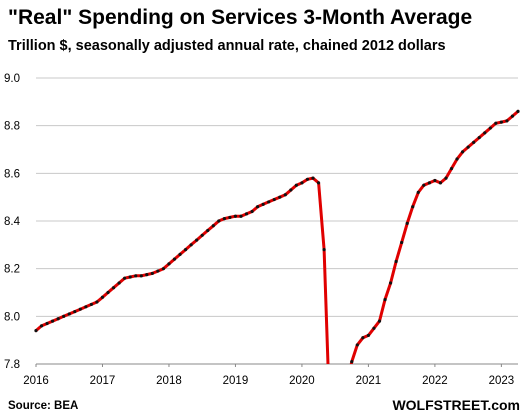  I want to click on y-tick-label: 8.2, so click(12, 270).